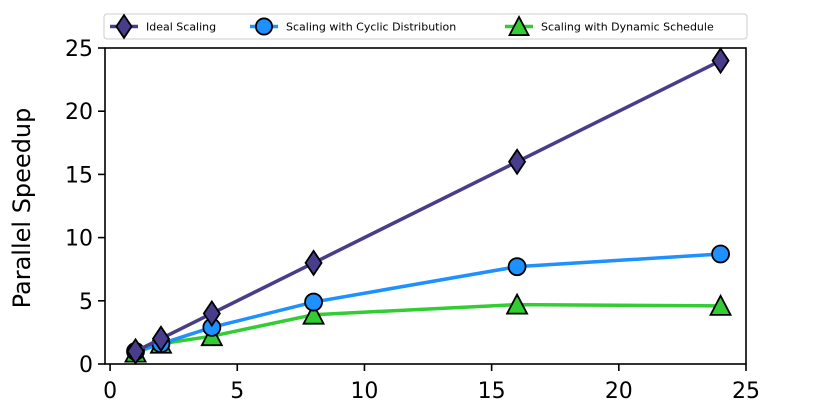 The image size is (830, 415). I want to click on legend-entry: Ideal Scaling, so click(163, 26).